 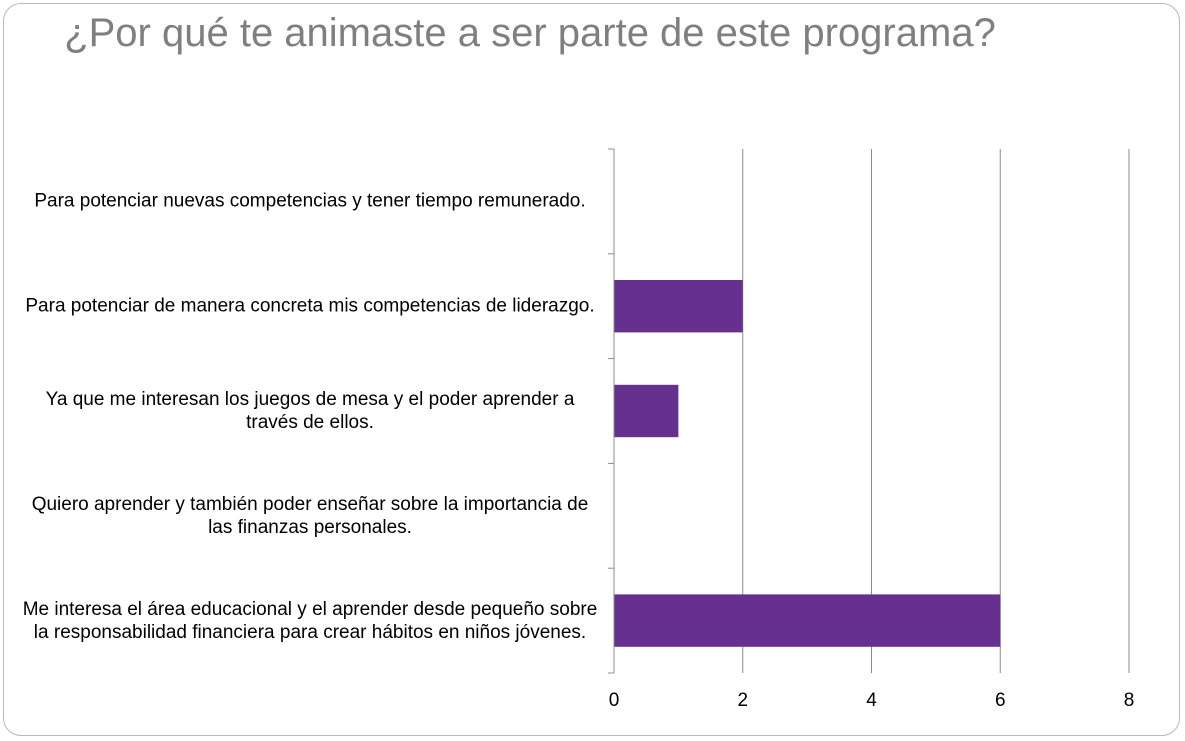 What do you see at coordinates (611, 411) in the screenshot?
I see `axes` at bounding box center [611, 411].